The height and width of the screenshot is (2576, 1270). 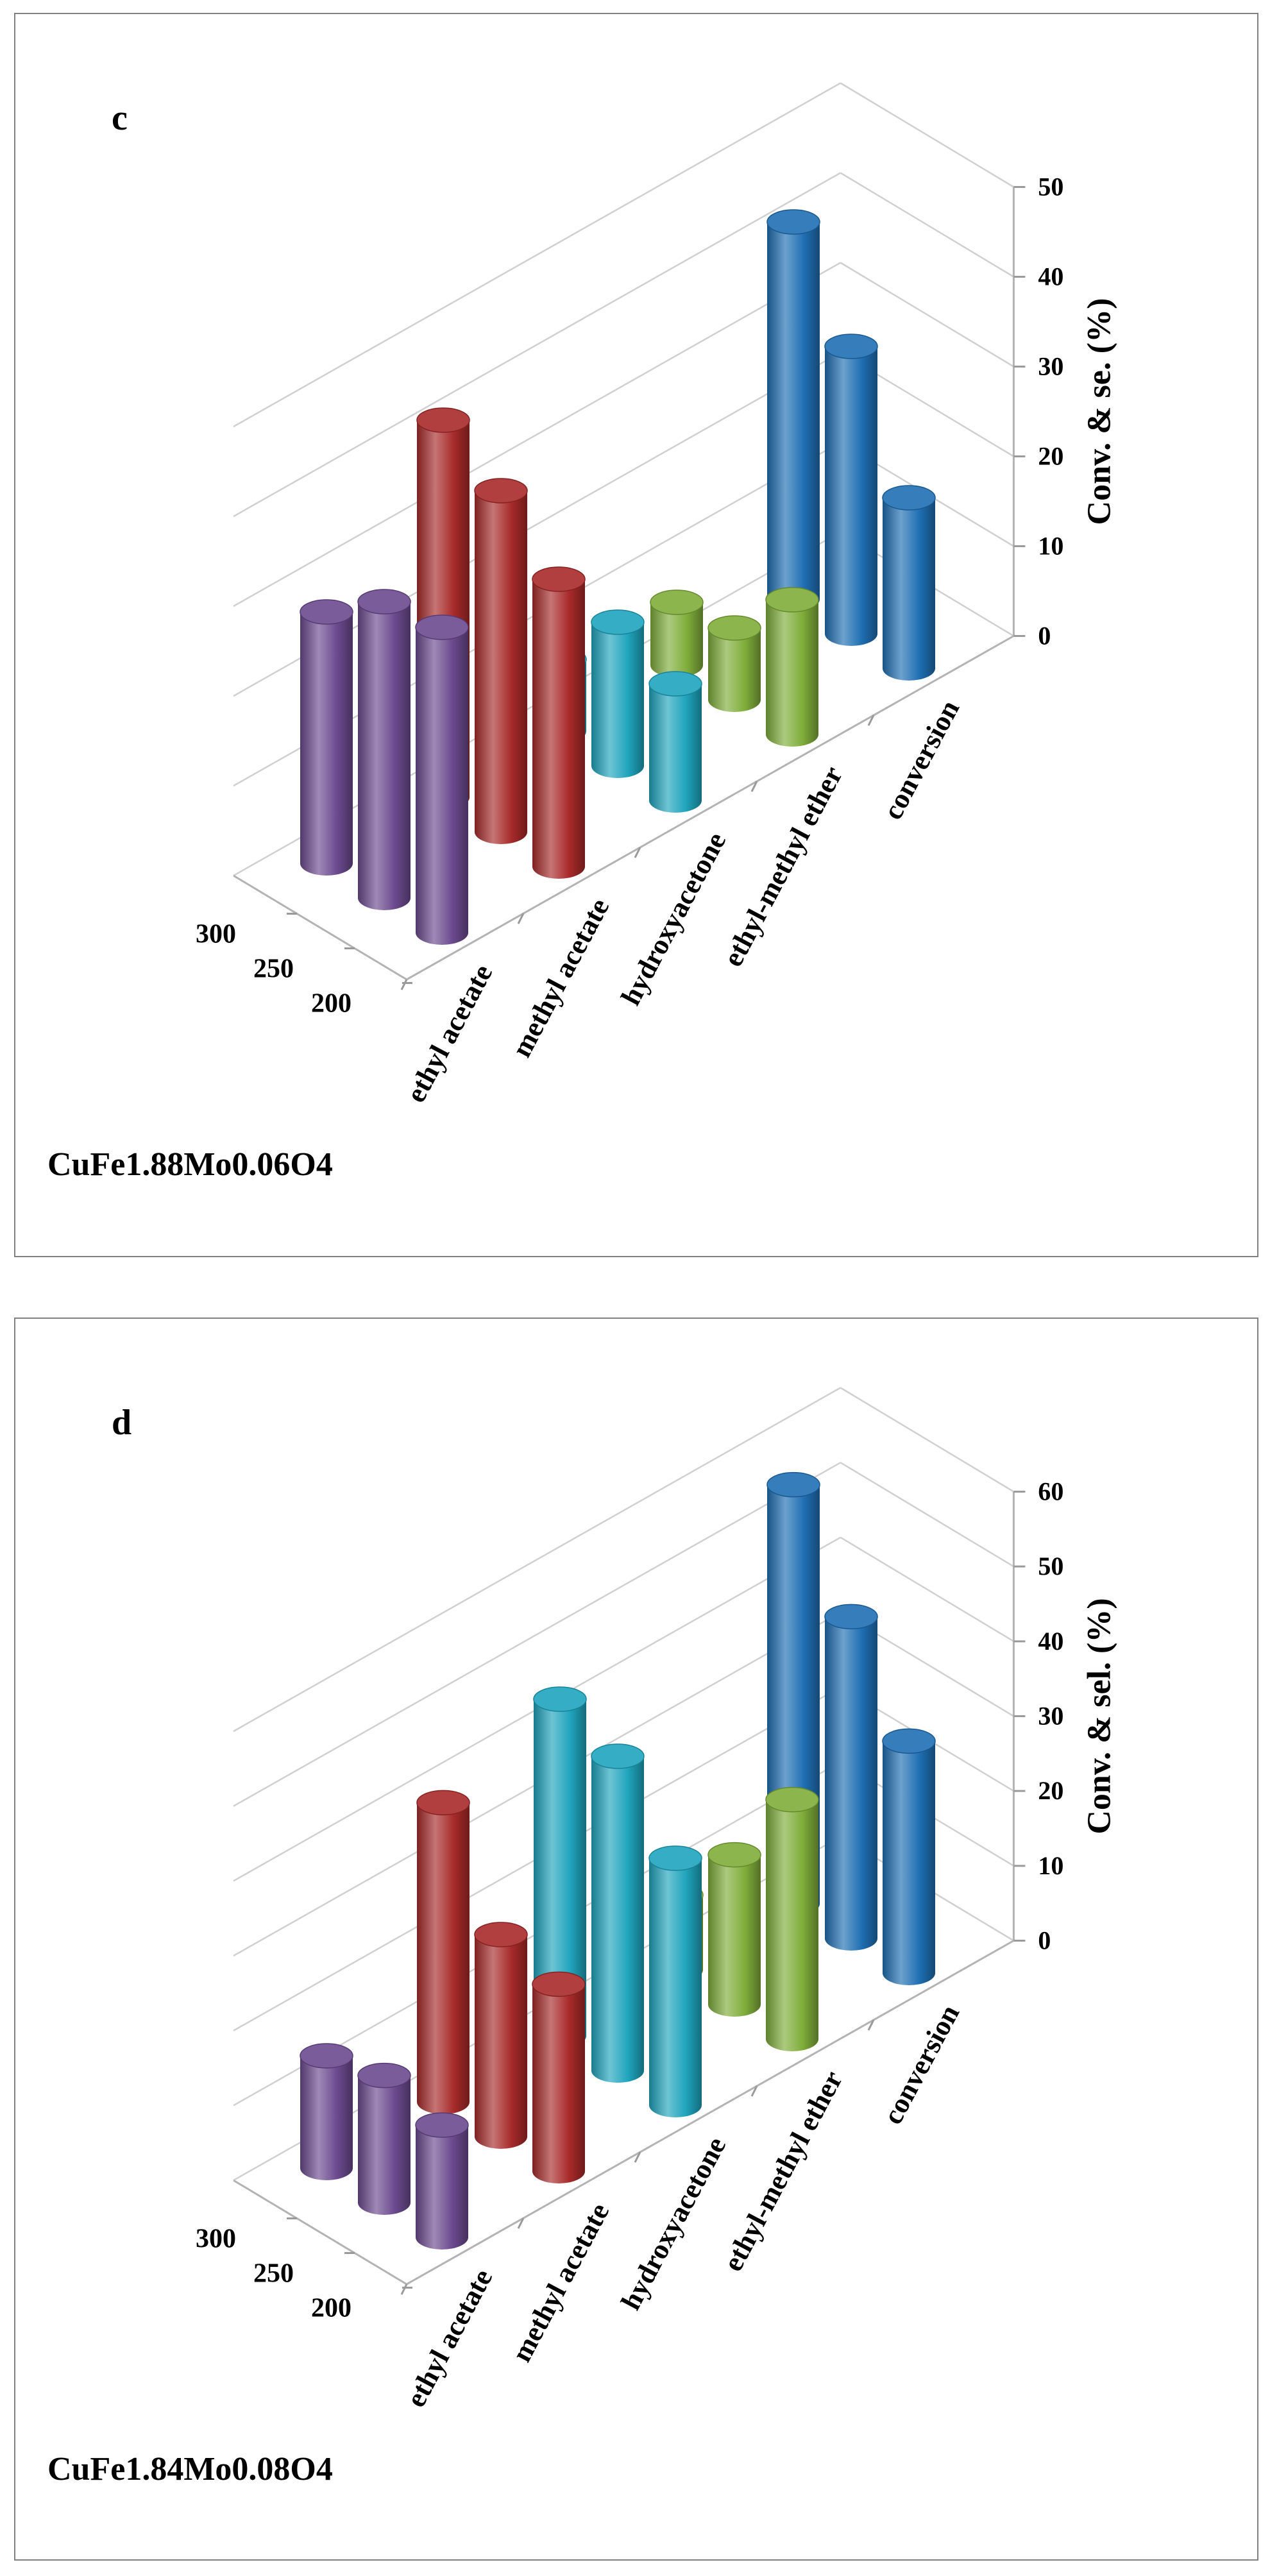 What do you see at coordinates (1050, 1641) in the screenshot?
I see `value-tick-label: 40` at bounding box center [1050, 1641].